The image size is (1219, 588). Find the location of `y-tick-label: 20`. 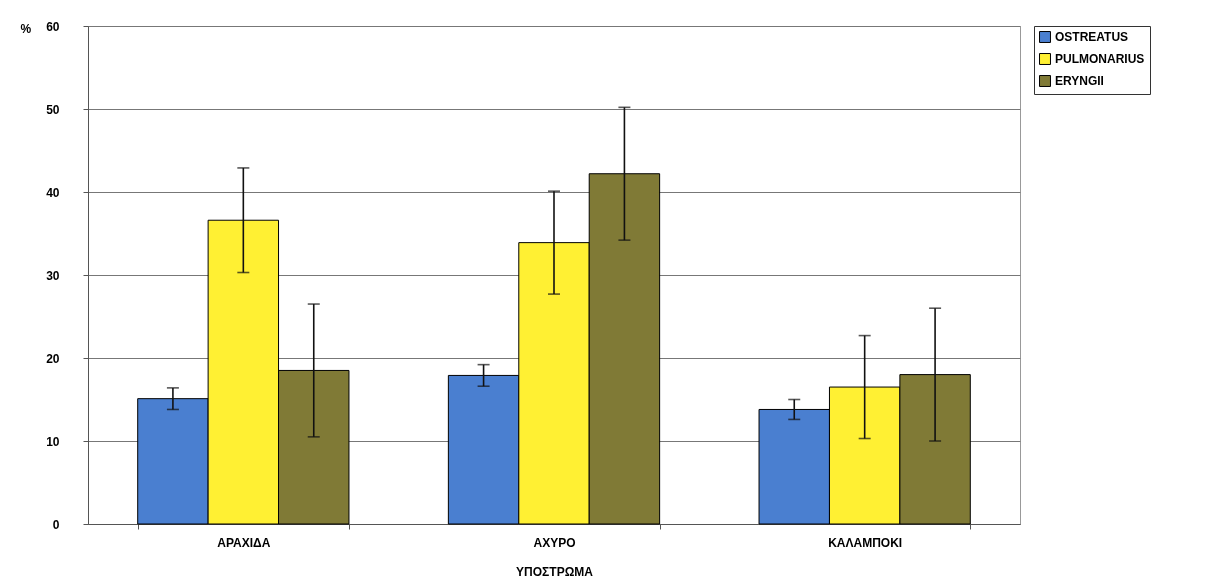

y-tick-label: 20 is located at coordinates (53, 358).